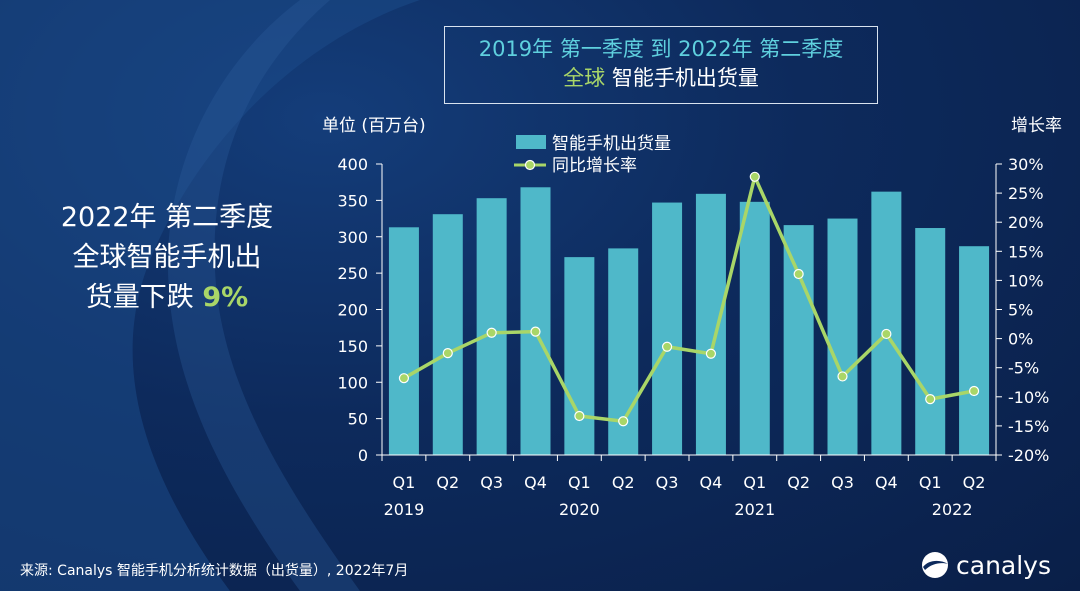 This screenshot has width=1080, height=591. What do you see at coordinates (952, 509) in the screenshot?
I see `year-label: 2022` at bounding box center [952, 509].